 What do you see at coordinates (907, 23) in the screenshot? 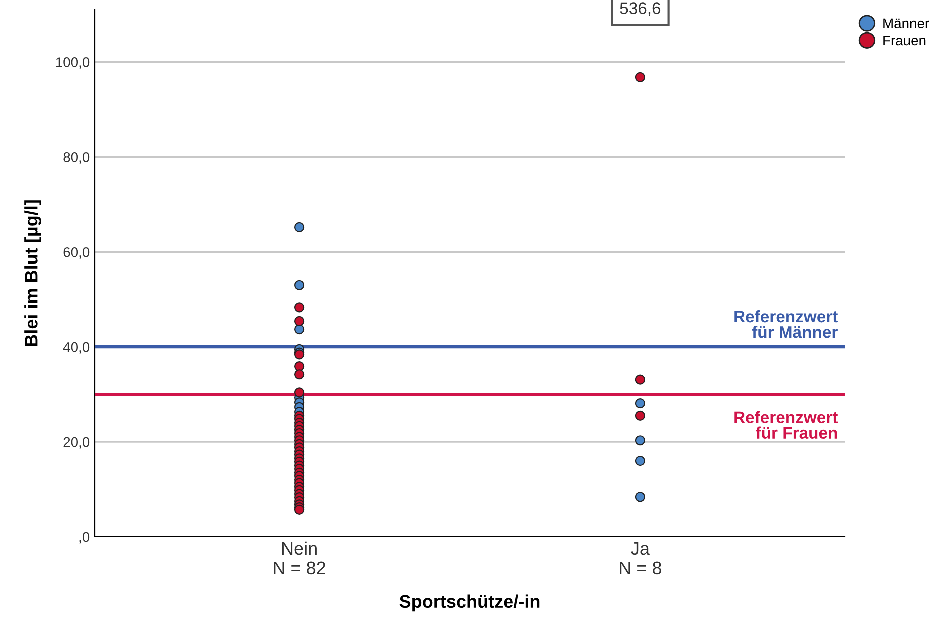
I see `legend-label: Männer` at bounding box center [907, 23].